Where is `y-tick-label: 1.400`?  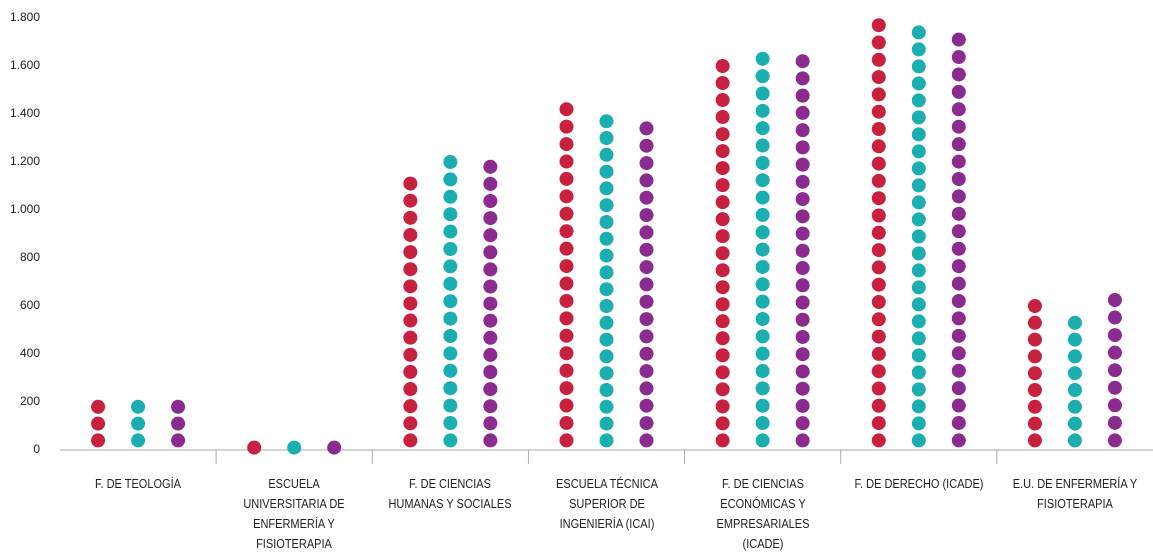
y-tick-label: 1.400 is located at coordinates (25, 113).